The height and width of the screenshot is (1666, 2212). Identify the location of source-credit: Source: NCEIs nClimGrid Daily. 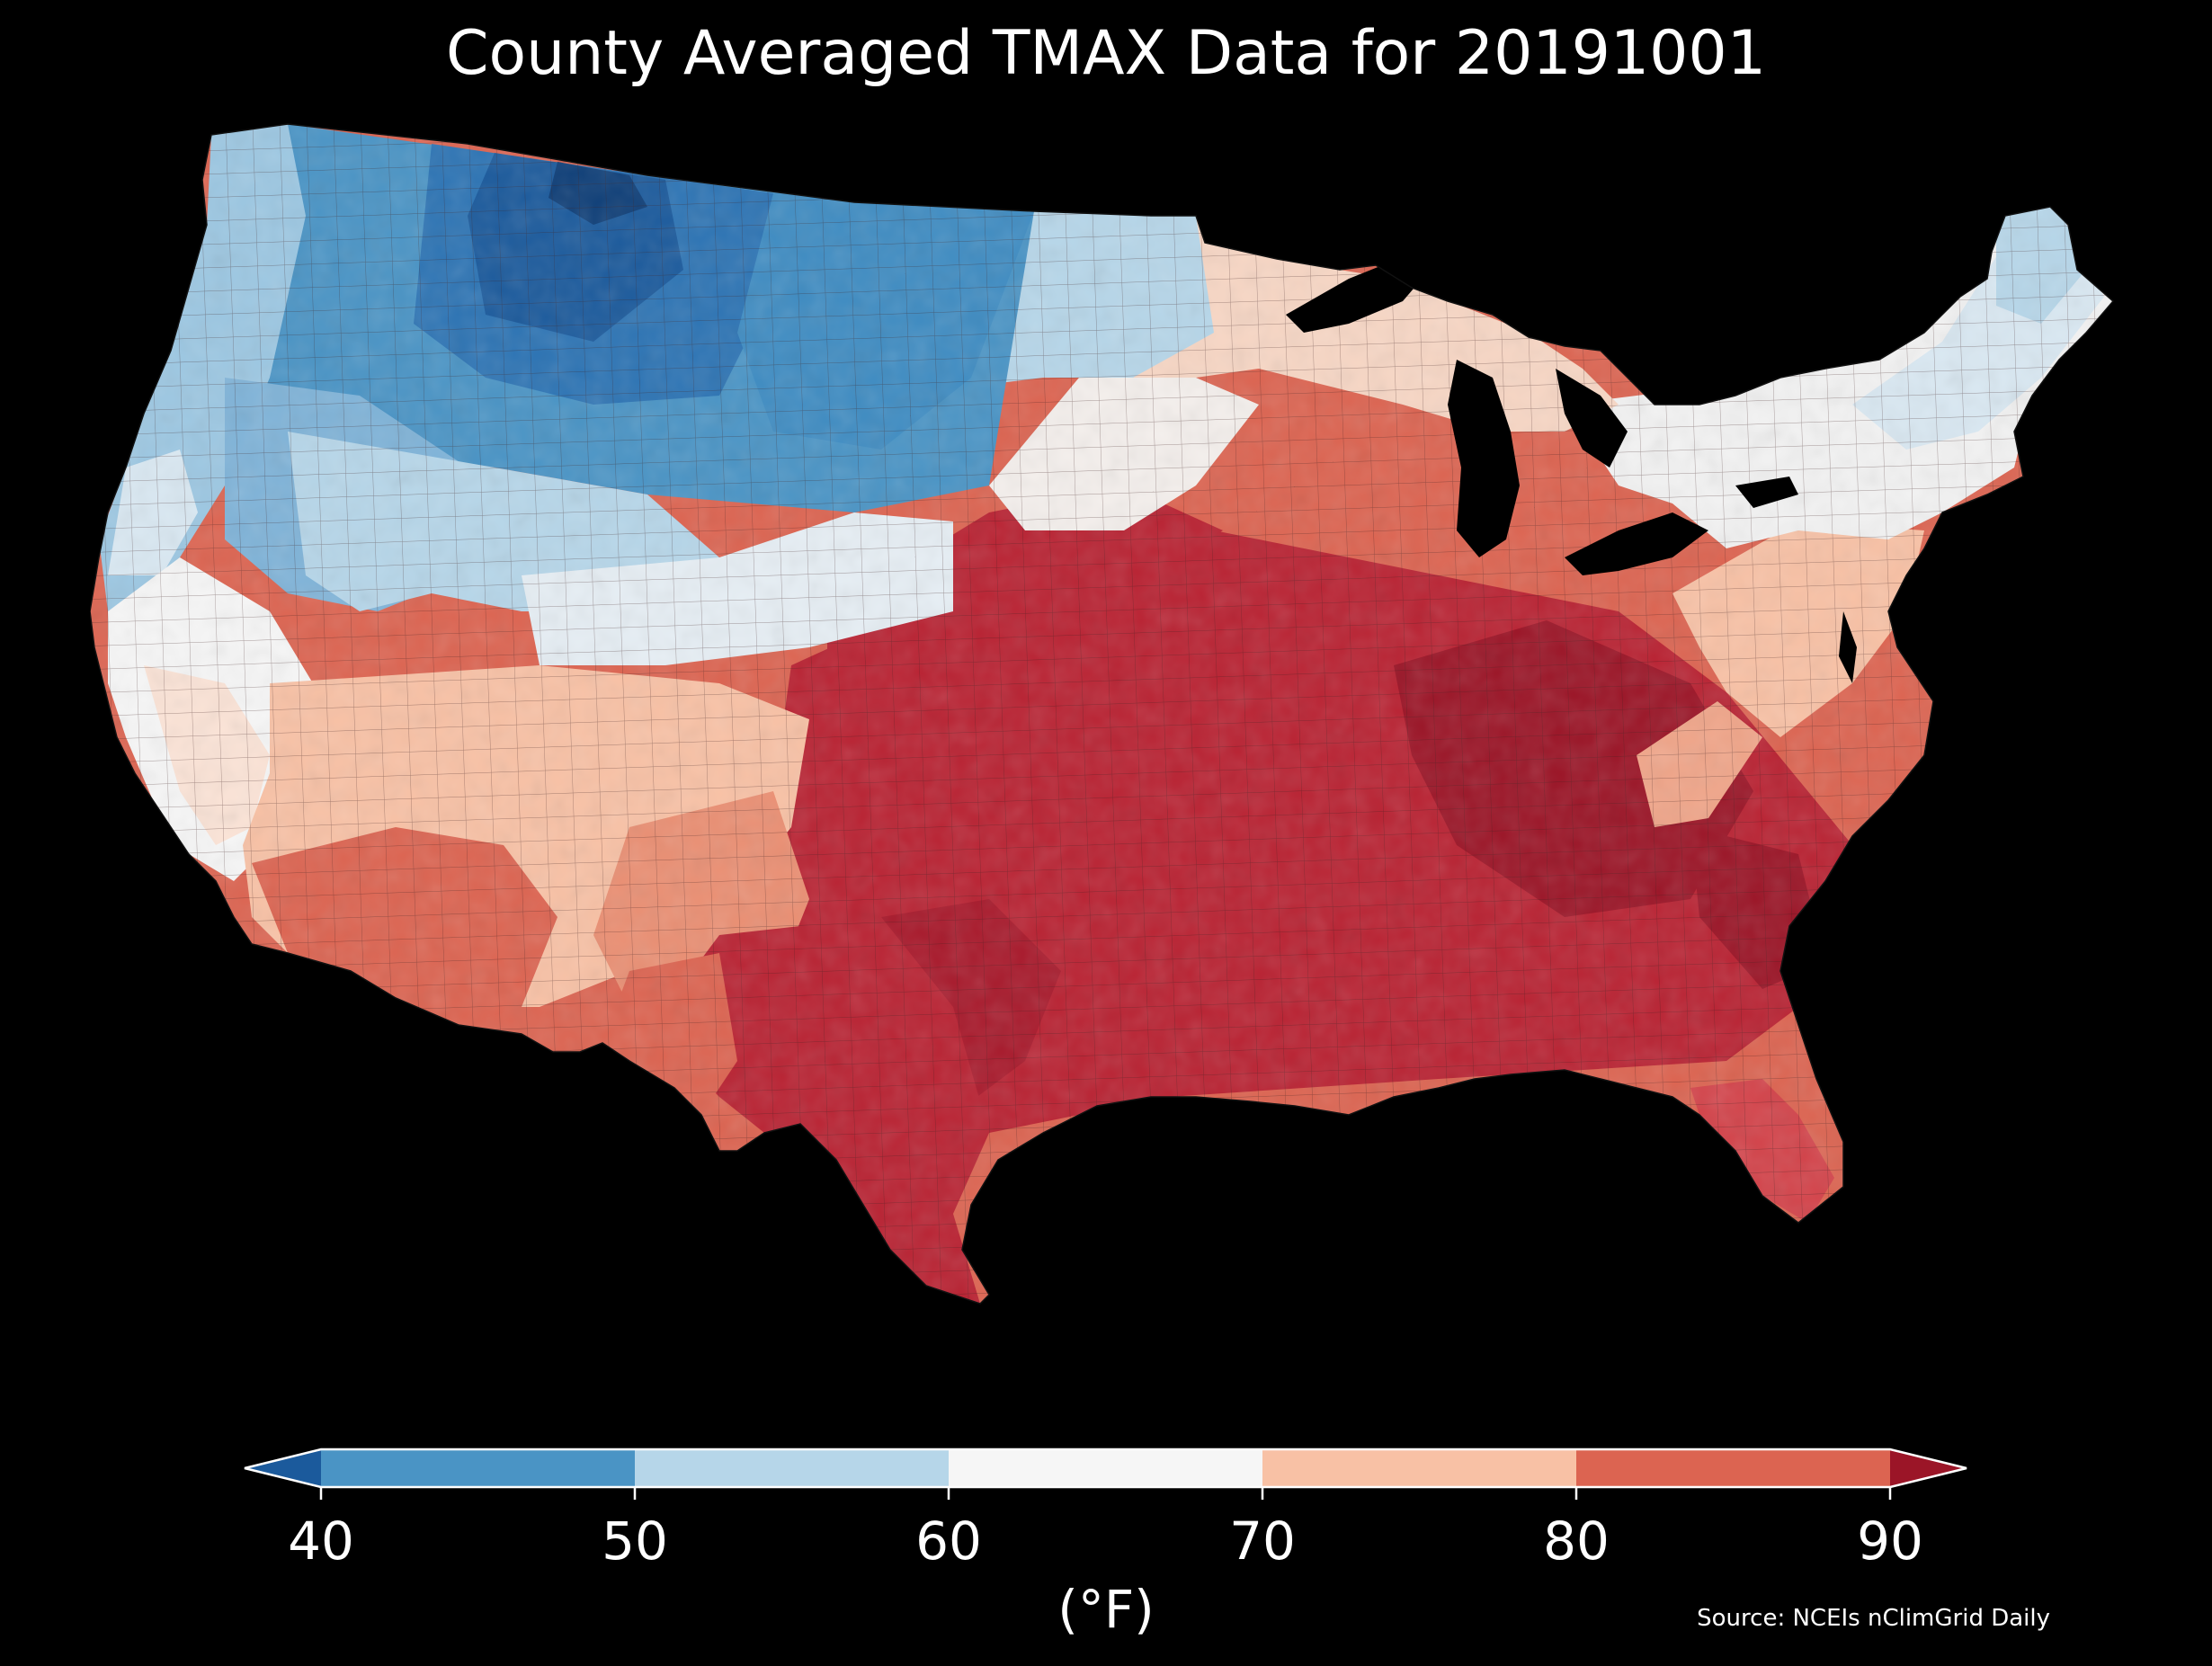
(1873, 1618).